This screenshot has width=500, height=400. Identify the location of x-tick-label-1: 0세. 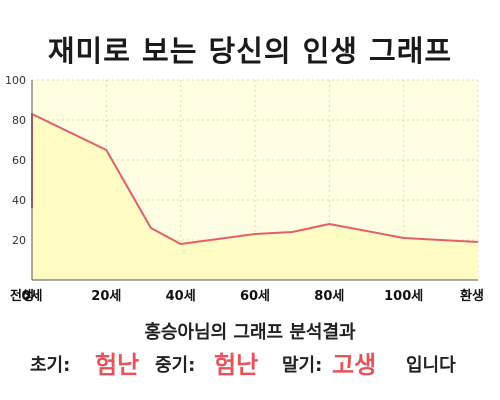
(31, 296).